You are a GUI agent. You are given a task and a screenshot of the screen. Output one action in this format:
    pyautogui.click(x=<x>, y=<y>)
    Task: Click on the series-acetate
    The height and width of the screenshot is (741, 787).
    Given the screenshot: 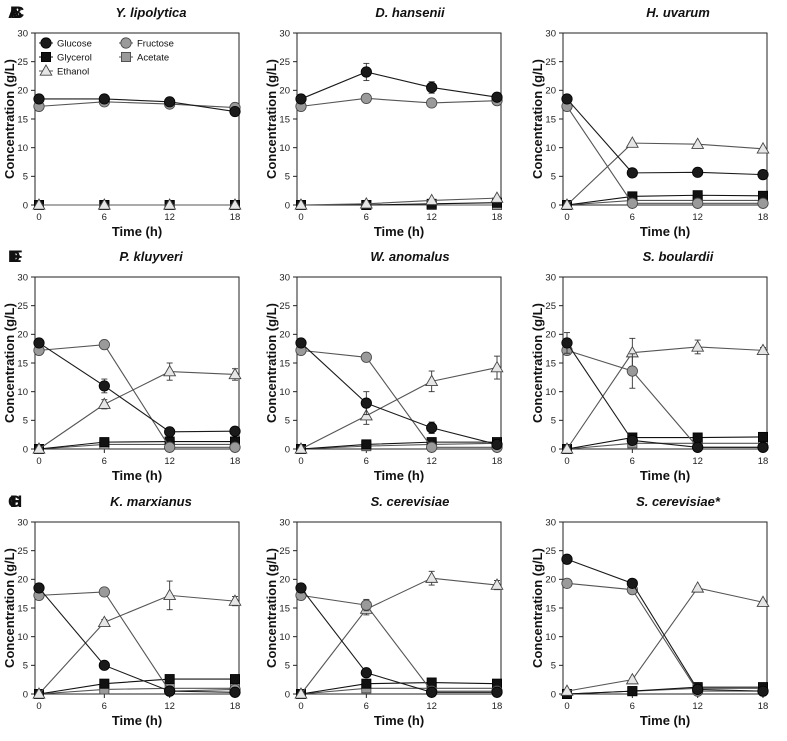 What is the action you would take?
    pyautogui.click(x=665, y=446)
    